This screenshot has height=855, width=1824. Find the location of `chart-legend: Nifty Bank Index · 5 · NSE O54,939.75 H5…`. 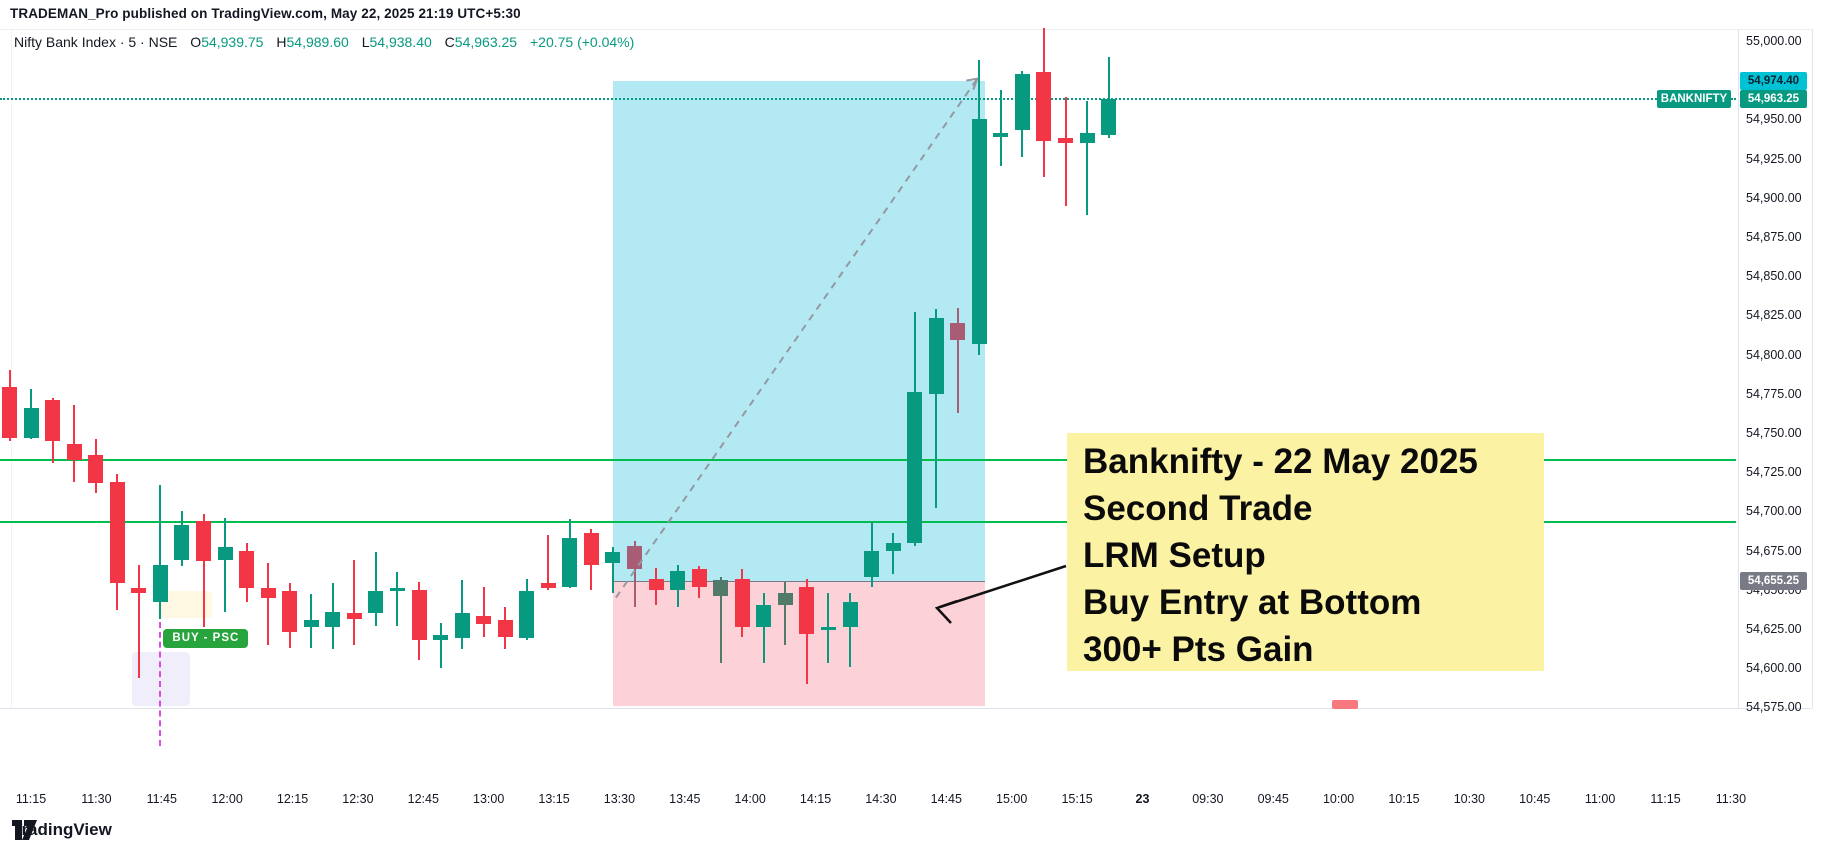

chart-legend: Nifty Bank Index · 5 · NSE O54,939.75 H5… is located at coordinates (324, 42).